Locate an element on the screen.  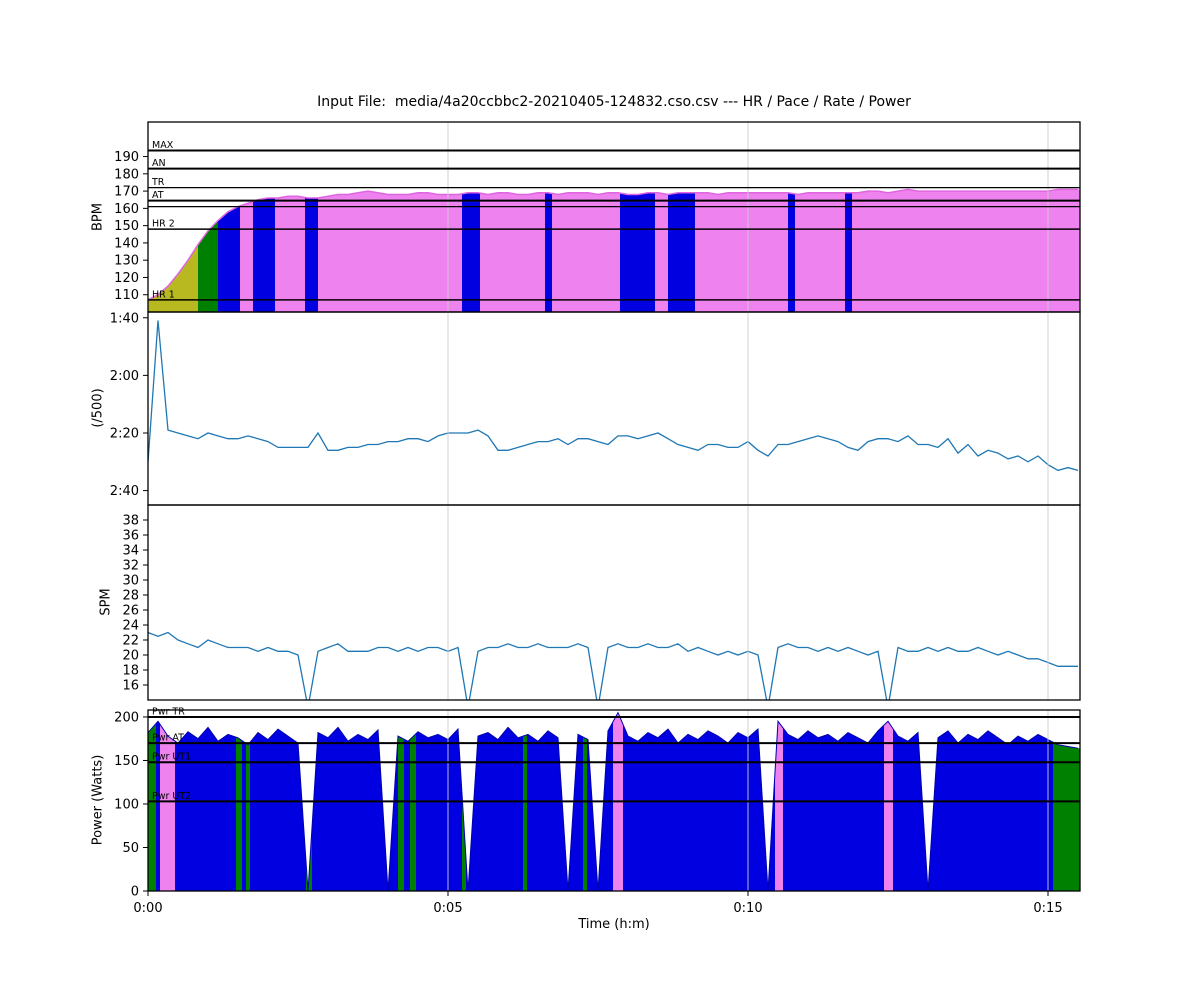
svg-text: 0 is located at coordinates (135, 892).